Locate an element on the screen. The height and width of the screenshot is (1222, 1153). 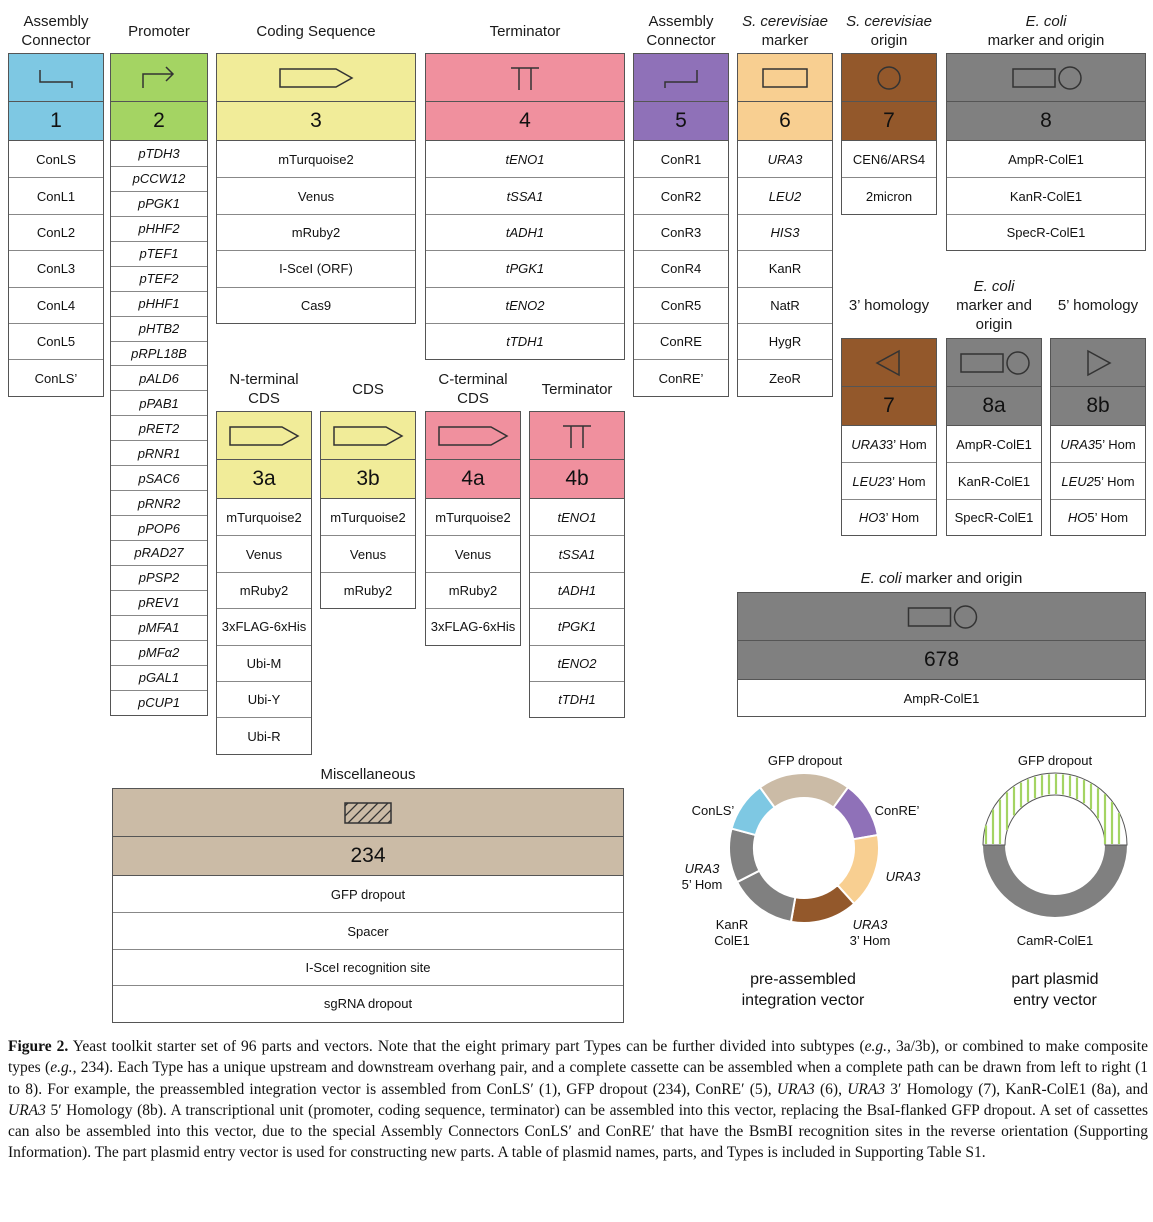
type7-column: 7 CEN6/ARS4 2micron is located at coordinates (889, 134).